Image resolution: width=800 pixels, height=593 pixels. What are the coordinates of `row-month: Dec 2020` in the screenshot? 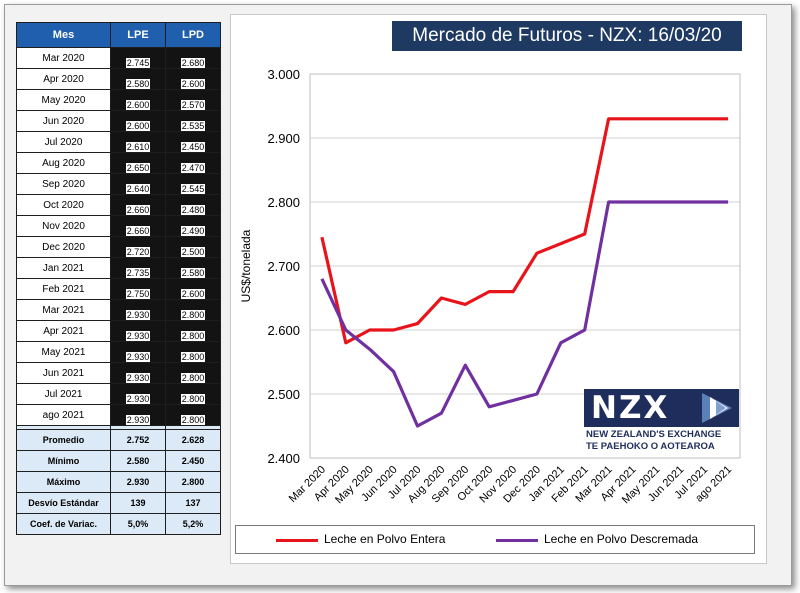 It's located at (63, 247).